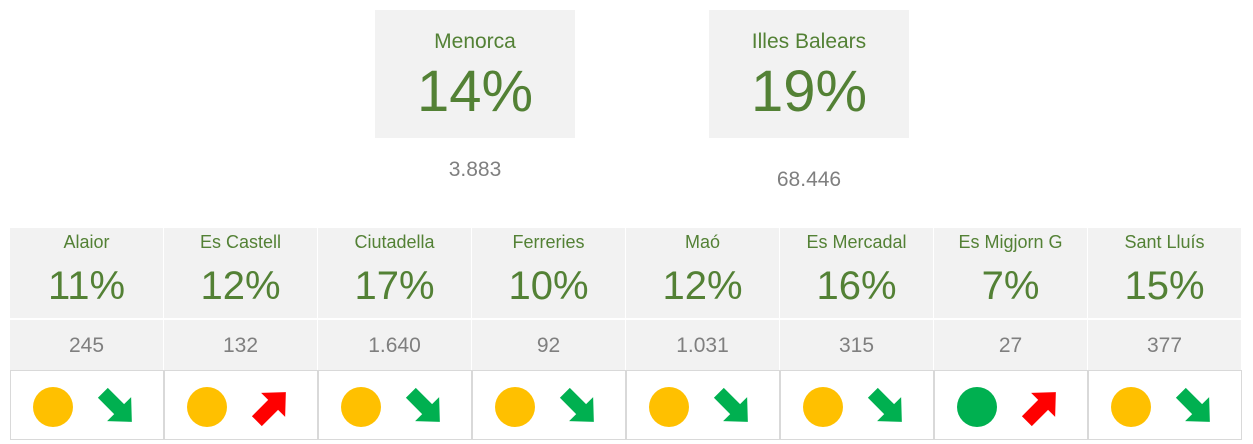 The height and width of the screenshot is (444, 1253). Describe the element at coordinates (857, 345) in the screenshot. I see `municipality-count: 315` at that location.